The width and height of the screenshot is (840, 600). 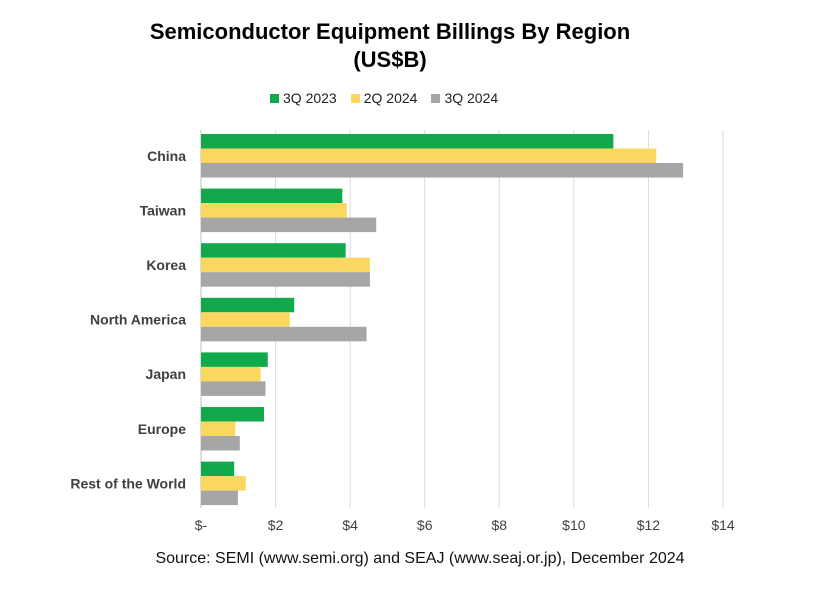 I want to click on legend-item: 2Q 2024, so click(x=384, y=98).